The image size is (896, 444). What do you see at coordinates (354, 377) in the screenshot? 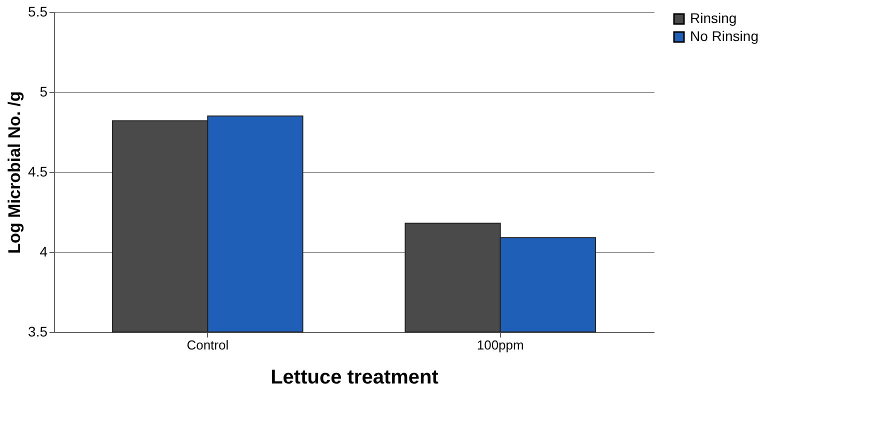
I see `x-axis-title: Lettuce treatment` at bounding box center [354, 377].